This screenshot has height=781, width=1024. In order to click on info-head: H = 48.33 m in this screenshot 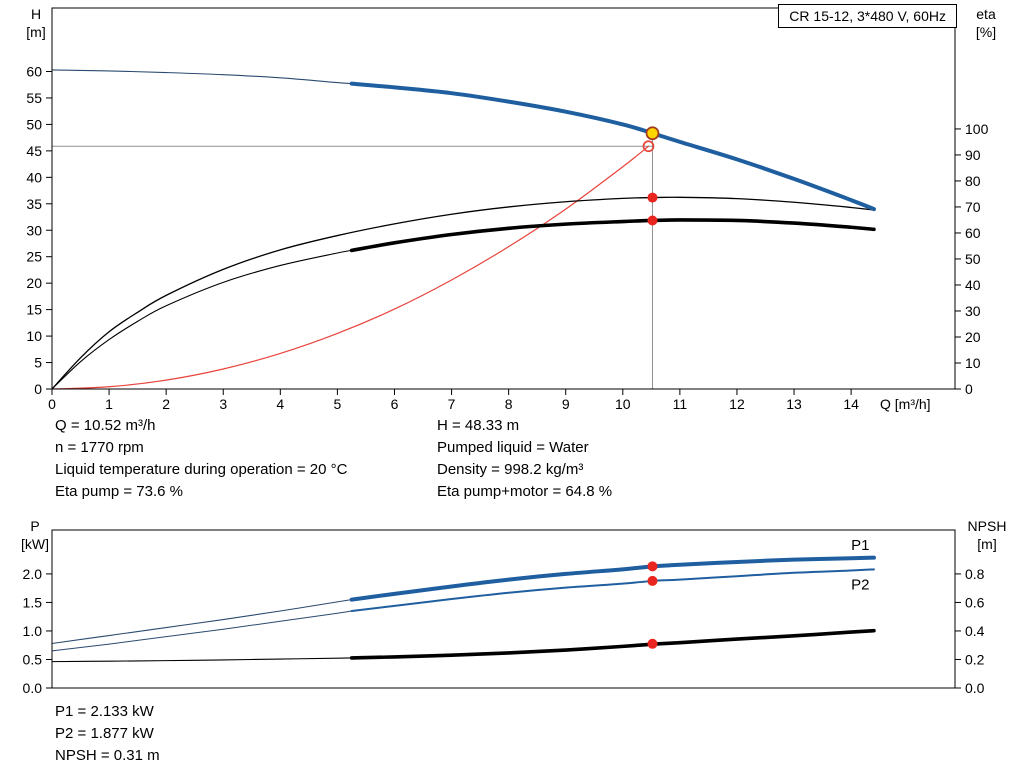, I will do `click(478, 425)`.